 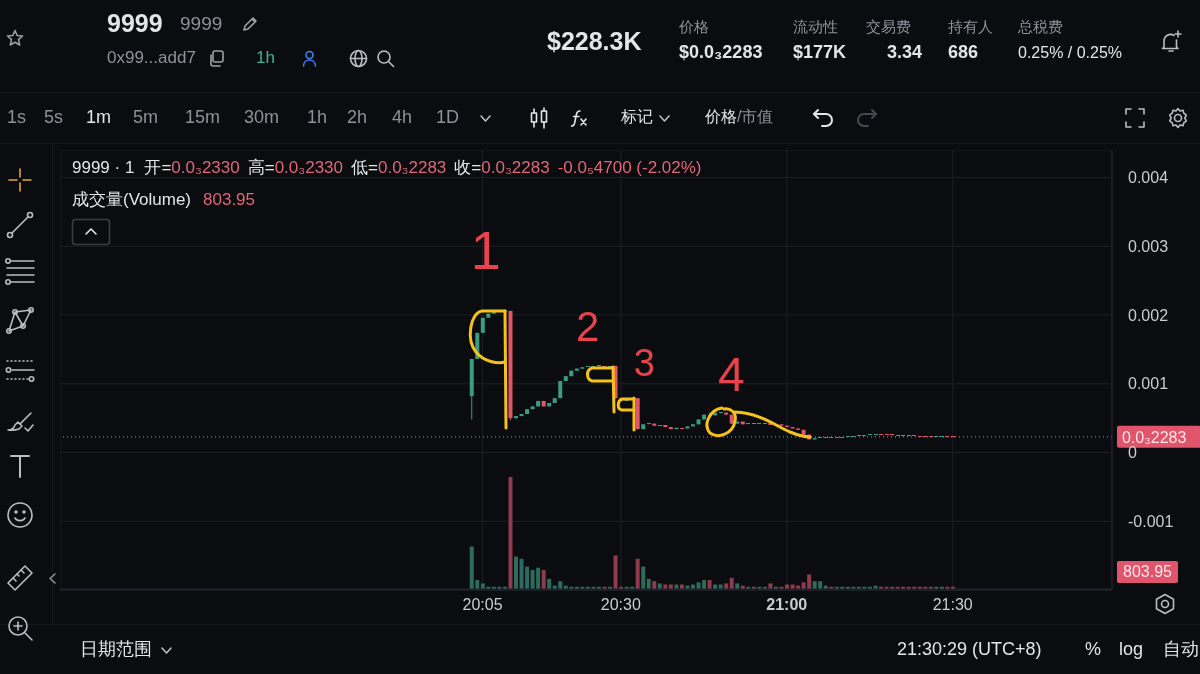 I want to click on annotation: 2, so click(x=588, y=326).